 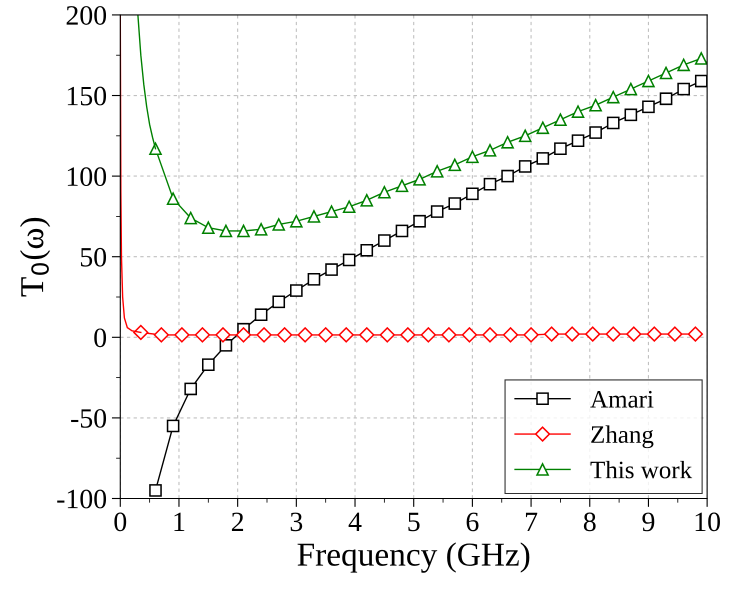 I want to click on y-tick-label: 0, so click(x=100, y=338).